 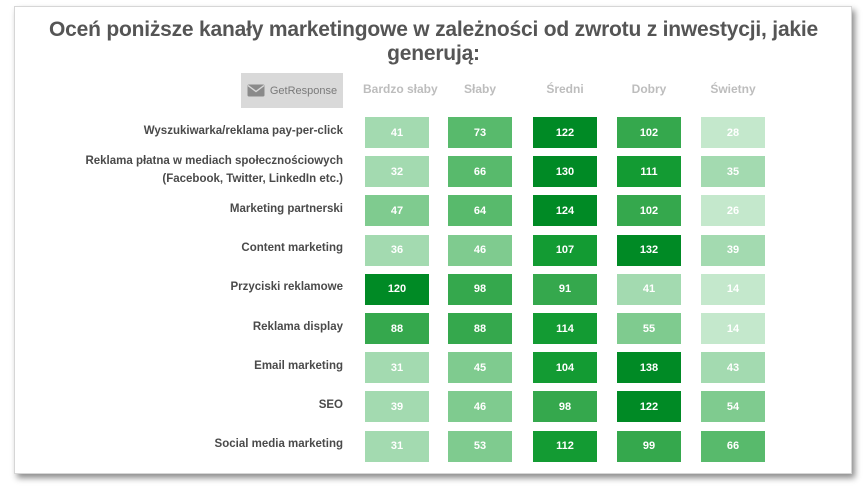 I want to click on row-label-line: Content marketing, so click(x=292, y=248).